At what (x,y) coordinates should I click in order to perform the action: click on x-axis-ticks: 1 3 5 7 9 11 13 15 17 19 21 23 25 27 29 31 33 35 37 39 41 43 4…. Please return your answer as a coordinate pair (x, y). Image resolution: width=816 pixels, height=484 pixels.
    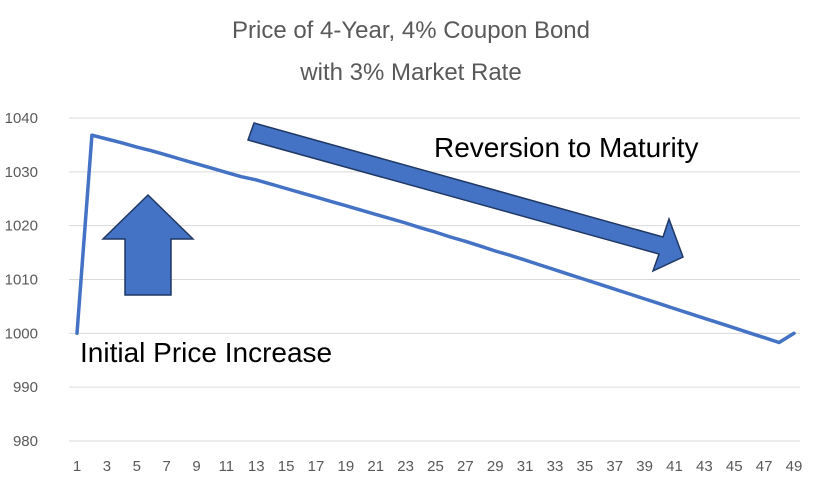
    Looking at the image, I should click on (438, 466).